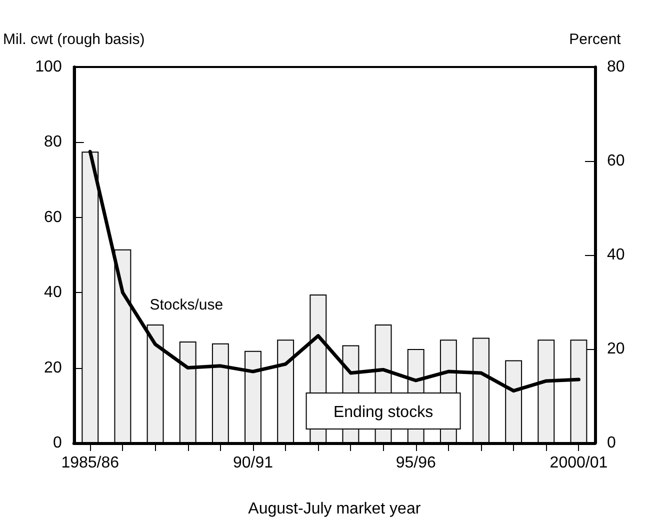 This screenshot has height=527, width=660. What do you see at coordinates (90, 463) in the screenshot?
I see `x-tick-label: 1985/86` at bounding box center [90, 463].